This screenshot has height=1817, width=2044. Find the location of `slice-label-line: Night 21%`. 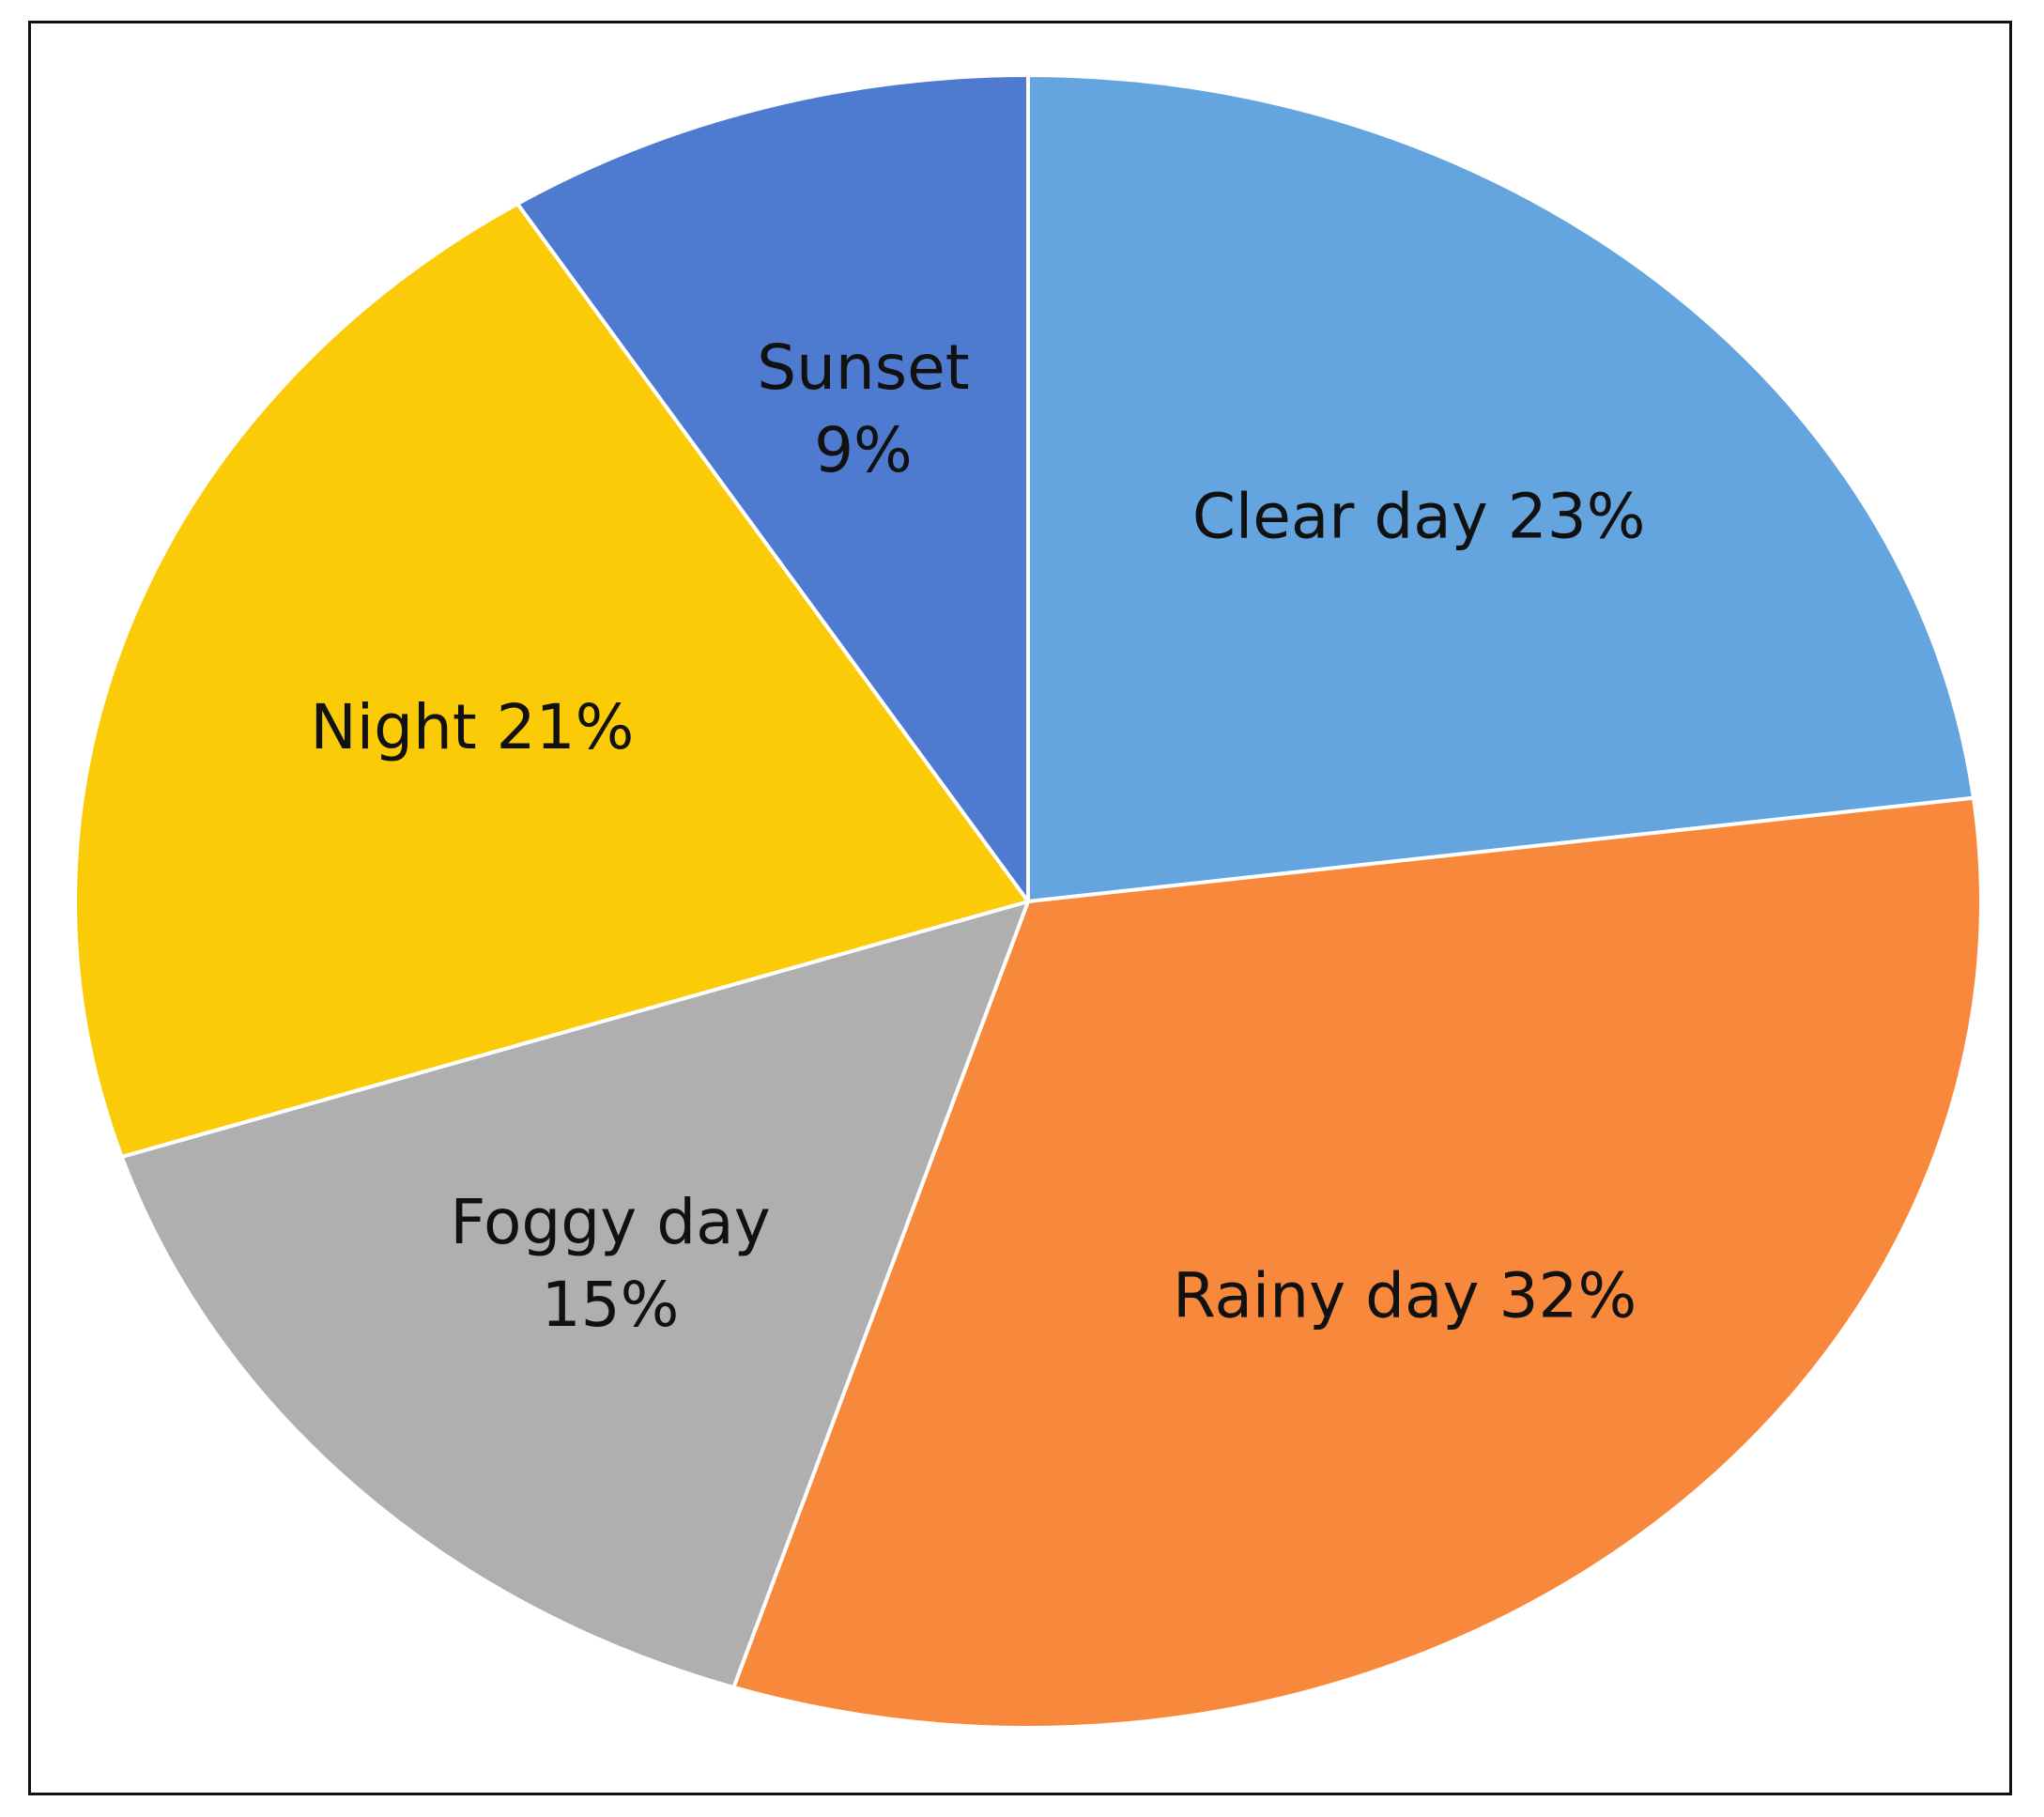

slice-label-line: Night 21% is located at coordinates (472, 727).